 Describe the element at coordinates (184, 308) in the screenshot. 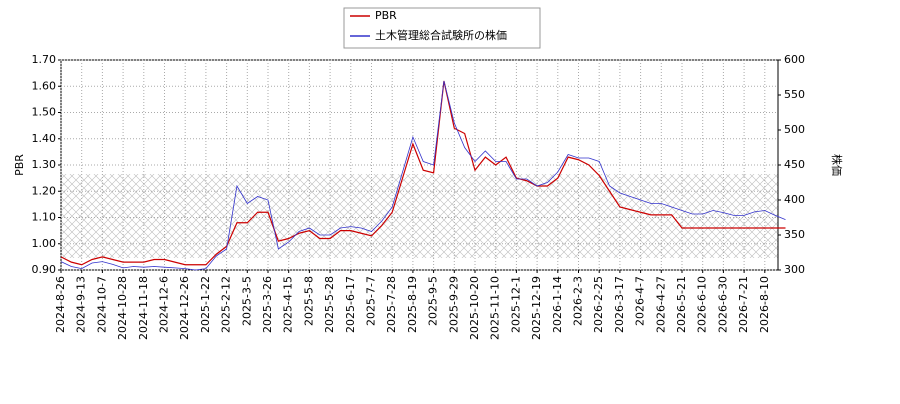

I see `x-tick-label: 2024-12-26` at that location.